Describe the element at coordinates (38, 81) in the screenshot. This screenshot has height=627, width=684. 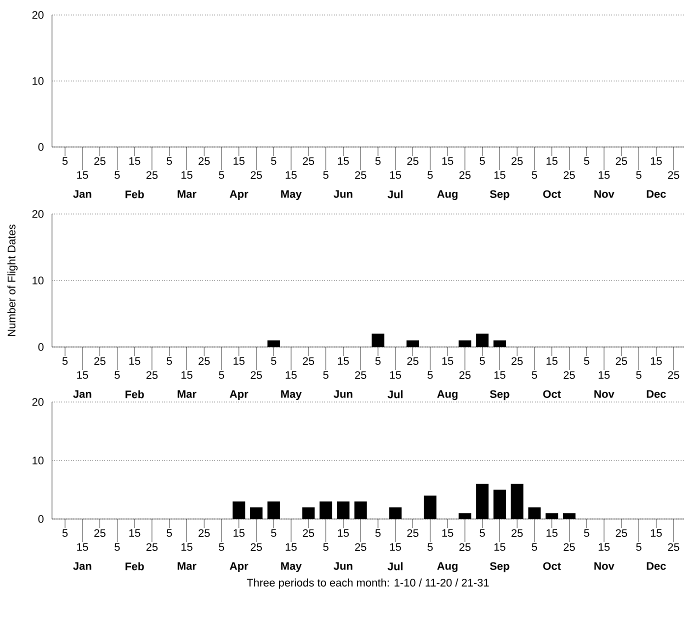
I see `y-tick-label: 10` at that location.